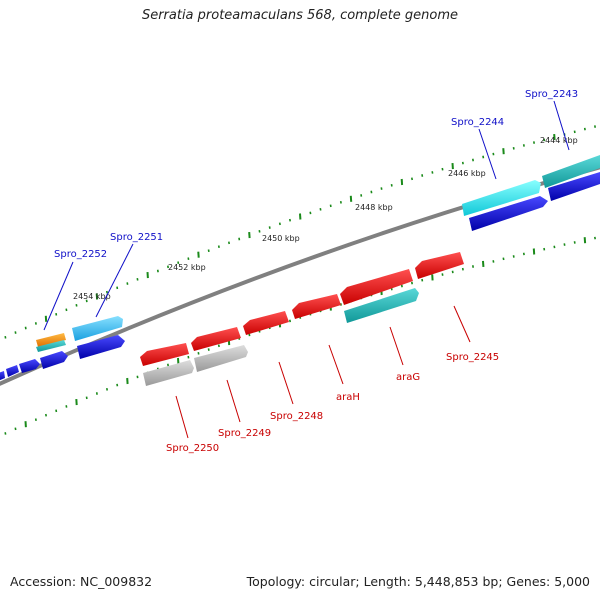 This screenshot has width=600, height=600. What do you see at coordinates (192, 448) in the screenshot?
I see `gene-label: Spro_2250` at bounding box center [192, 448].